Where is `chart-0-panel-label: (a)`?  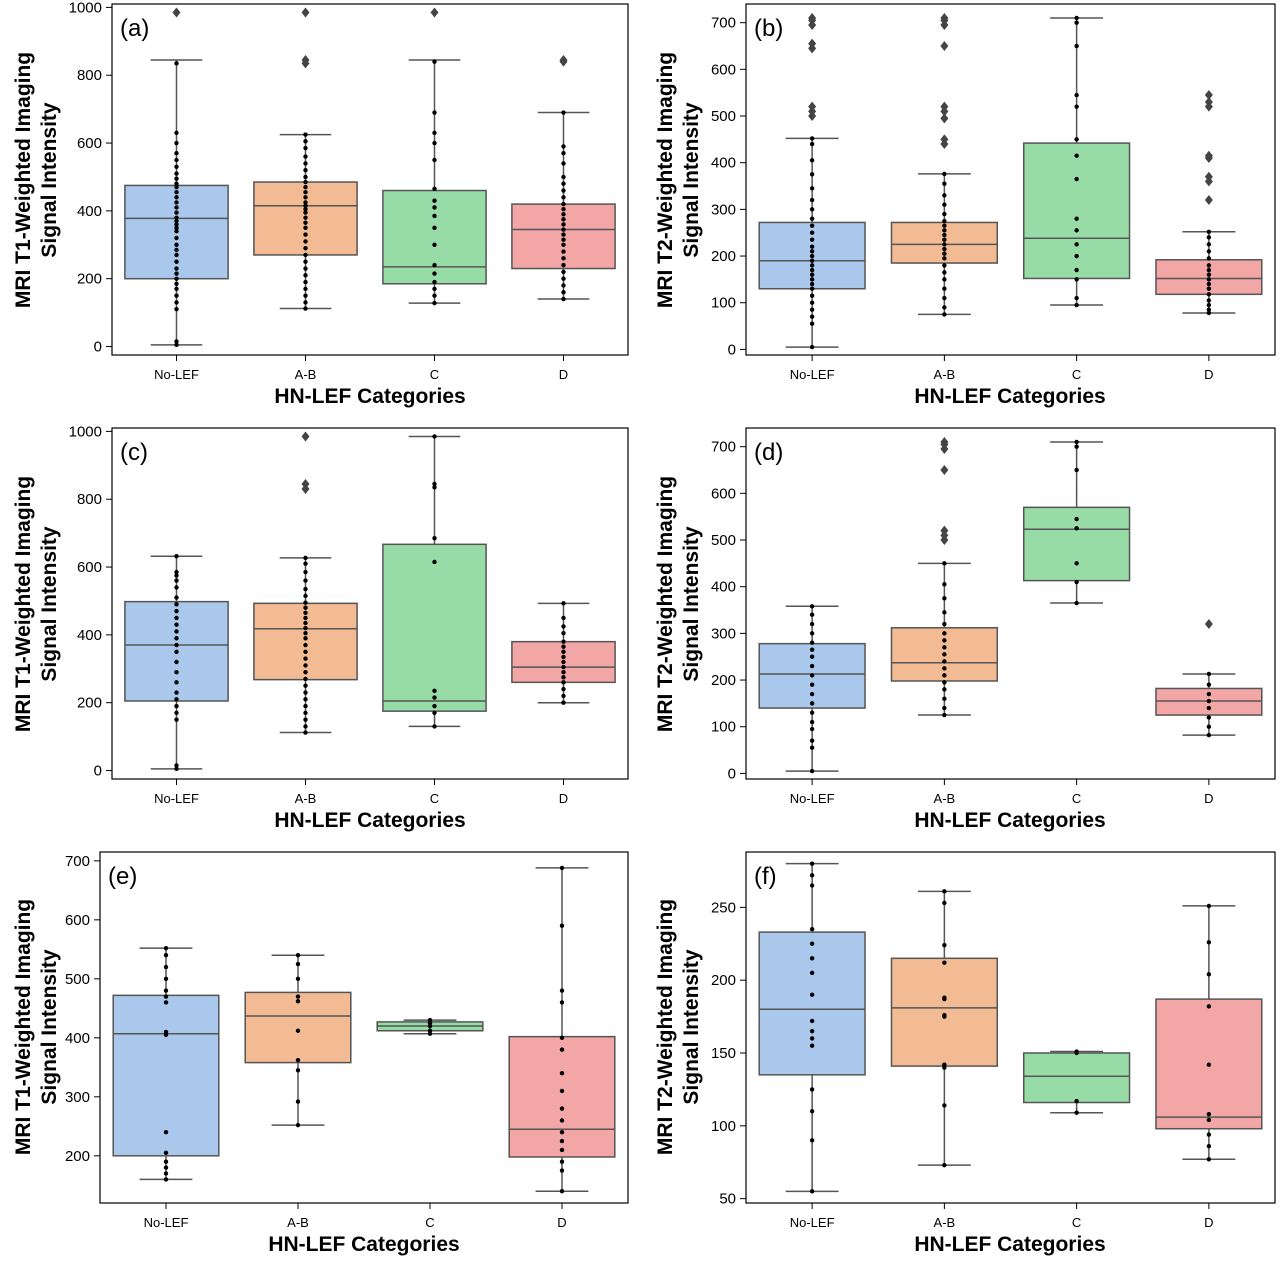 chart-0-panel-label: (a) is located at coordinates (134, 28).